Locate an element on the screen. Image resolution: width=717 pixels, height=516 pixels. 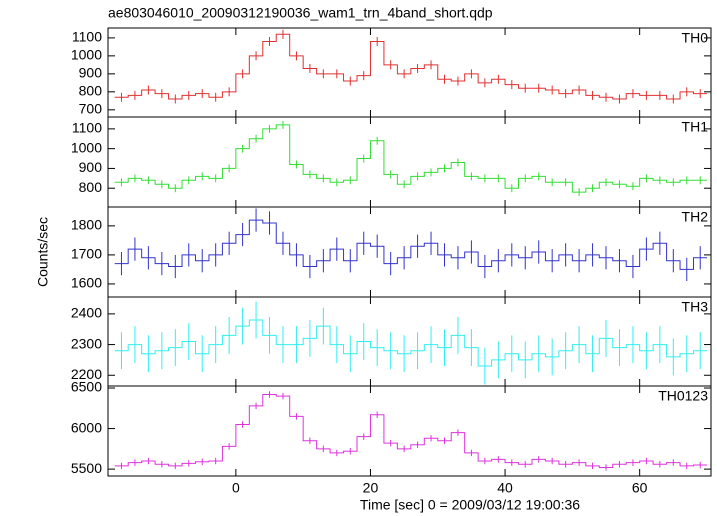
y-tick-label: 5500 is located at coordinates (86, 468).